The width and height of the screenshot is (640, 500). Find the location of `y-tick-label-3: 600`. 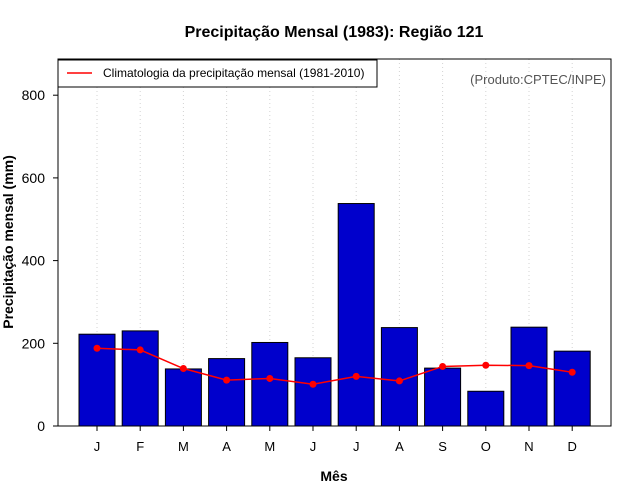

y-tick-label-3: 600 is located at coordinates (34, 178).